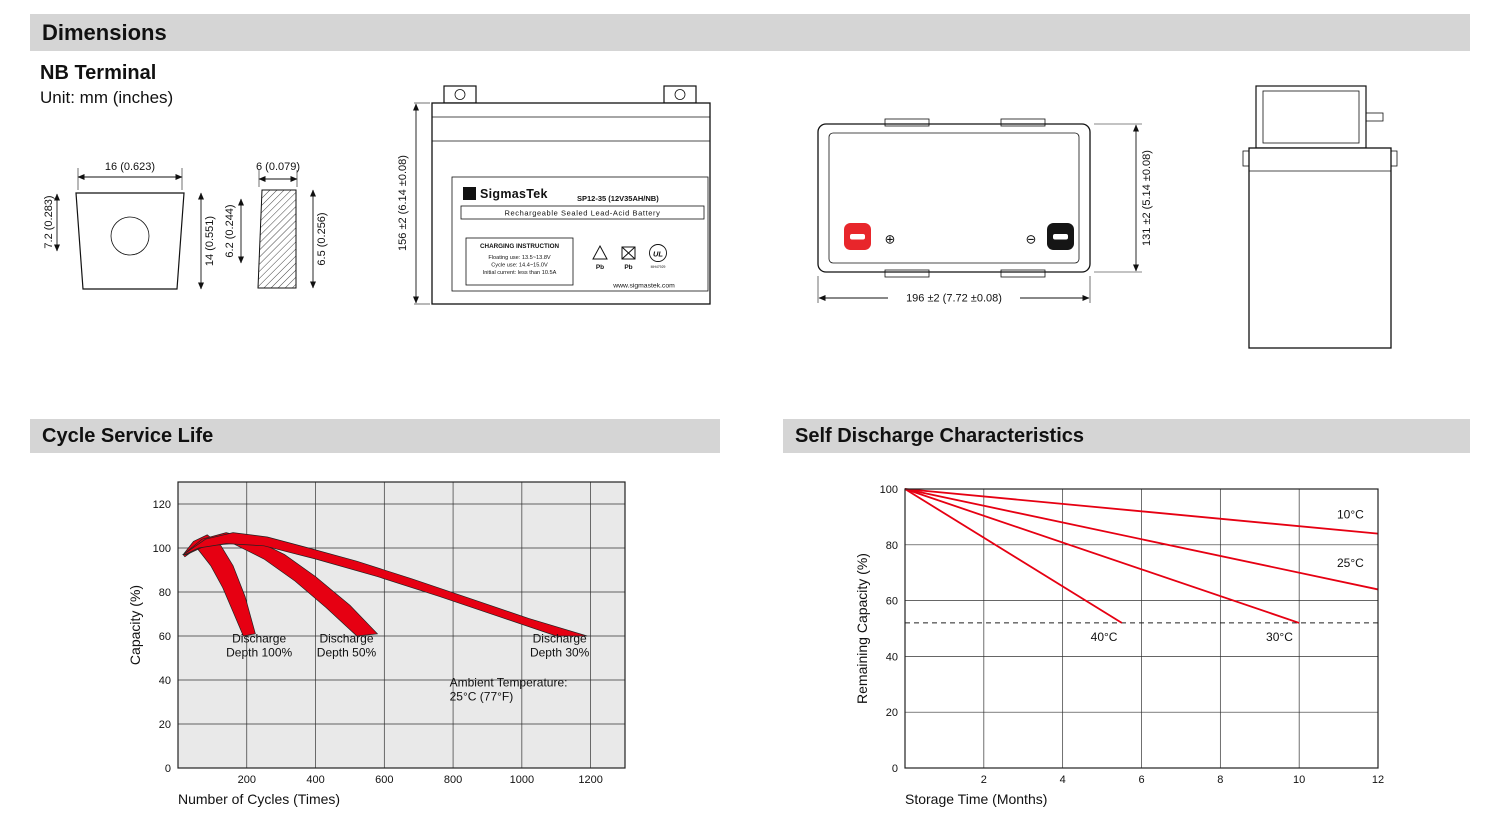 The image size is (1500, 826). What do you see at coordinates (384, 780) in the screenshot?
I see `x-tick-label: 600` at bounding box center [384, 780].